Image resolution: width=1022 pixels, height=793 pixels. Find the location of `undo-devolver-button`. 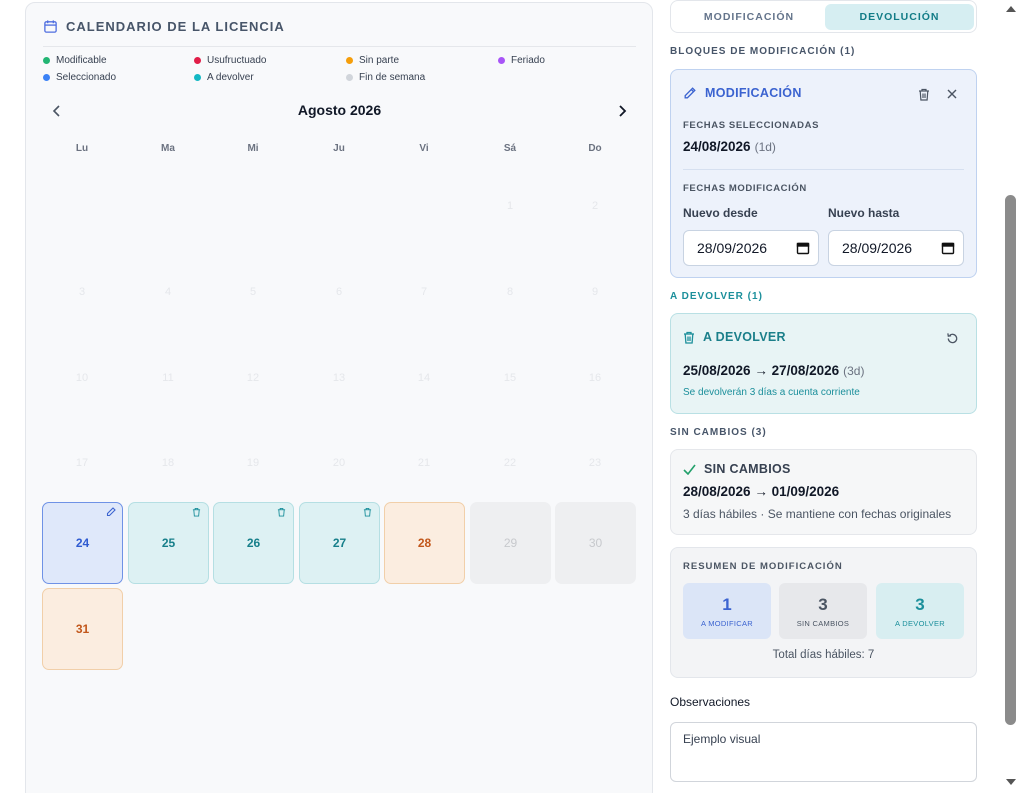

undo-devolver-button is located at coordinates (952, 338).